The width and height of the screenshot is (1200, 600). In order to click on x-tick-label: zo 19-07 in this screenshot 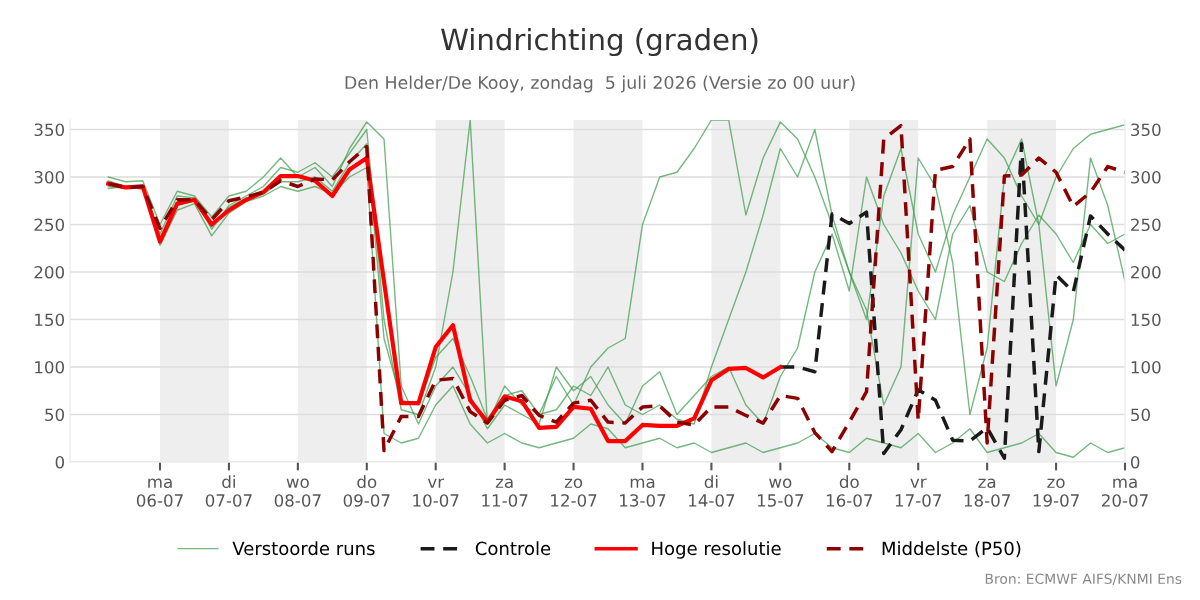, I will do `click(1056, 492)`.